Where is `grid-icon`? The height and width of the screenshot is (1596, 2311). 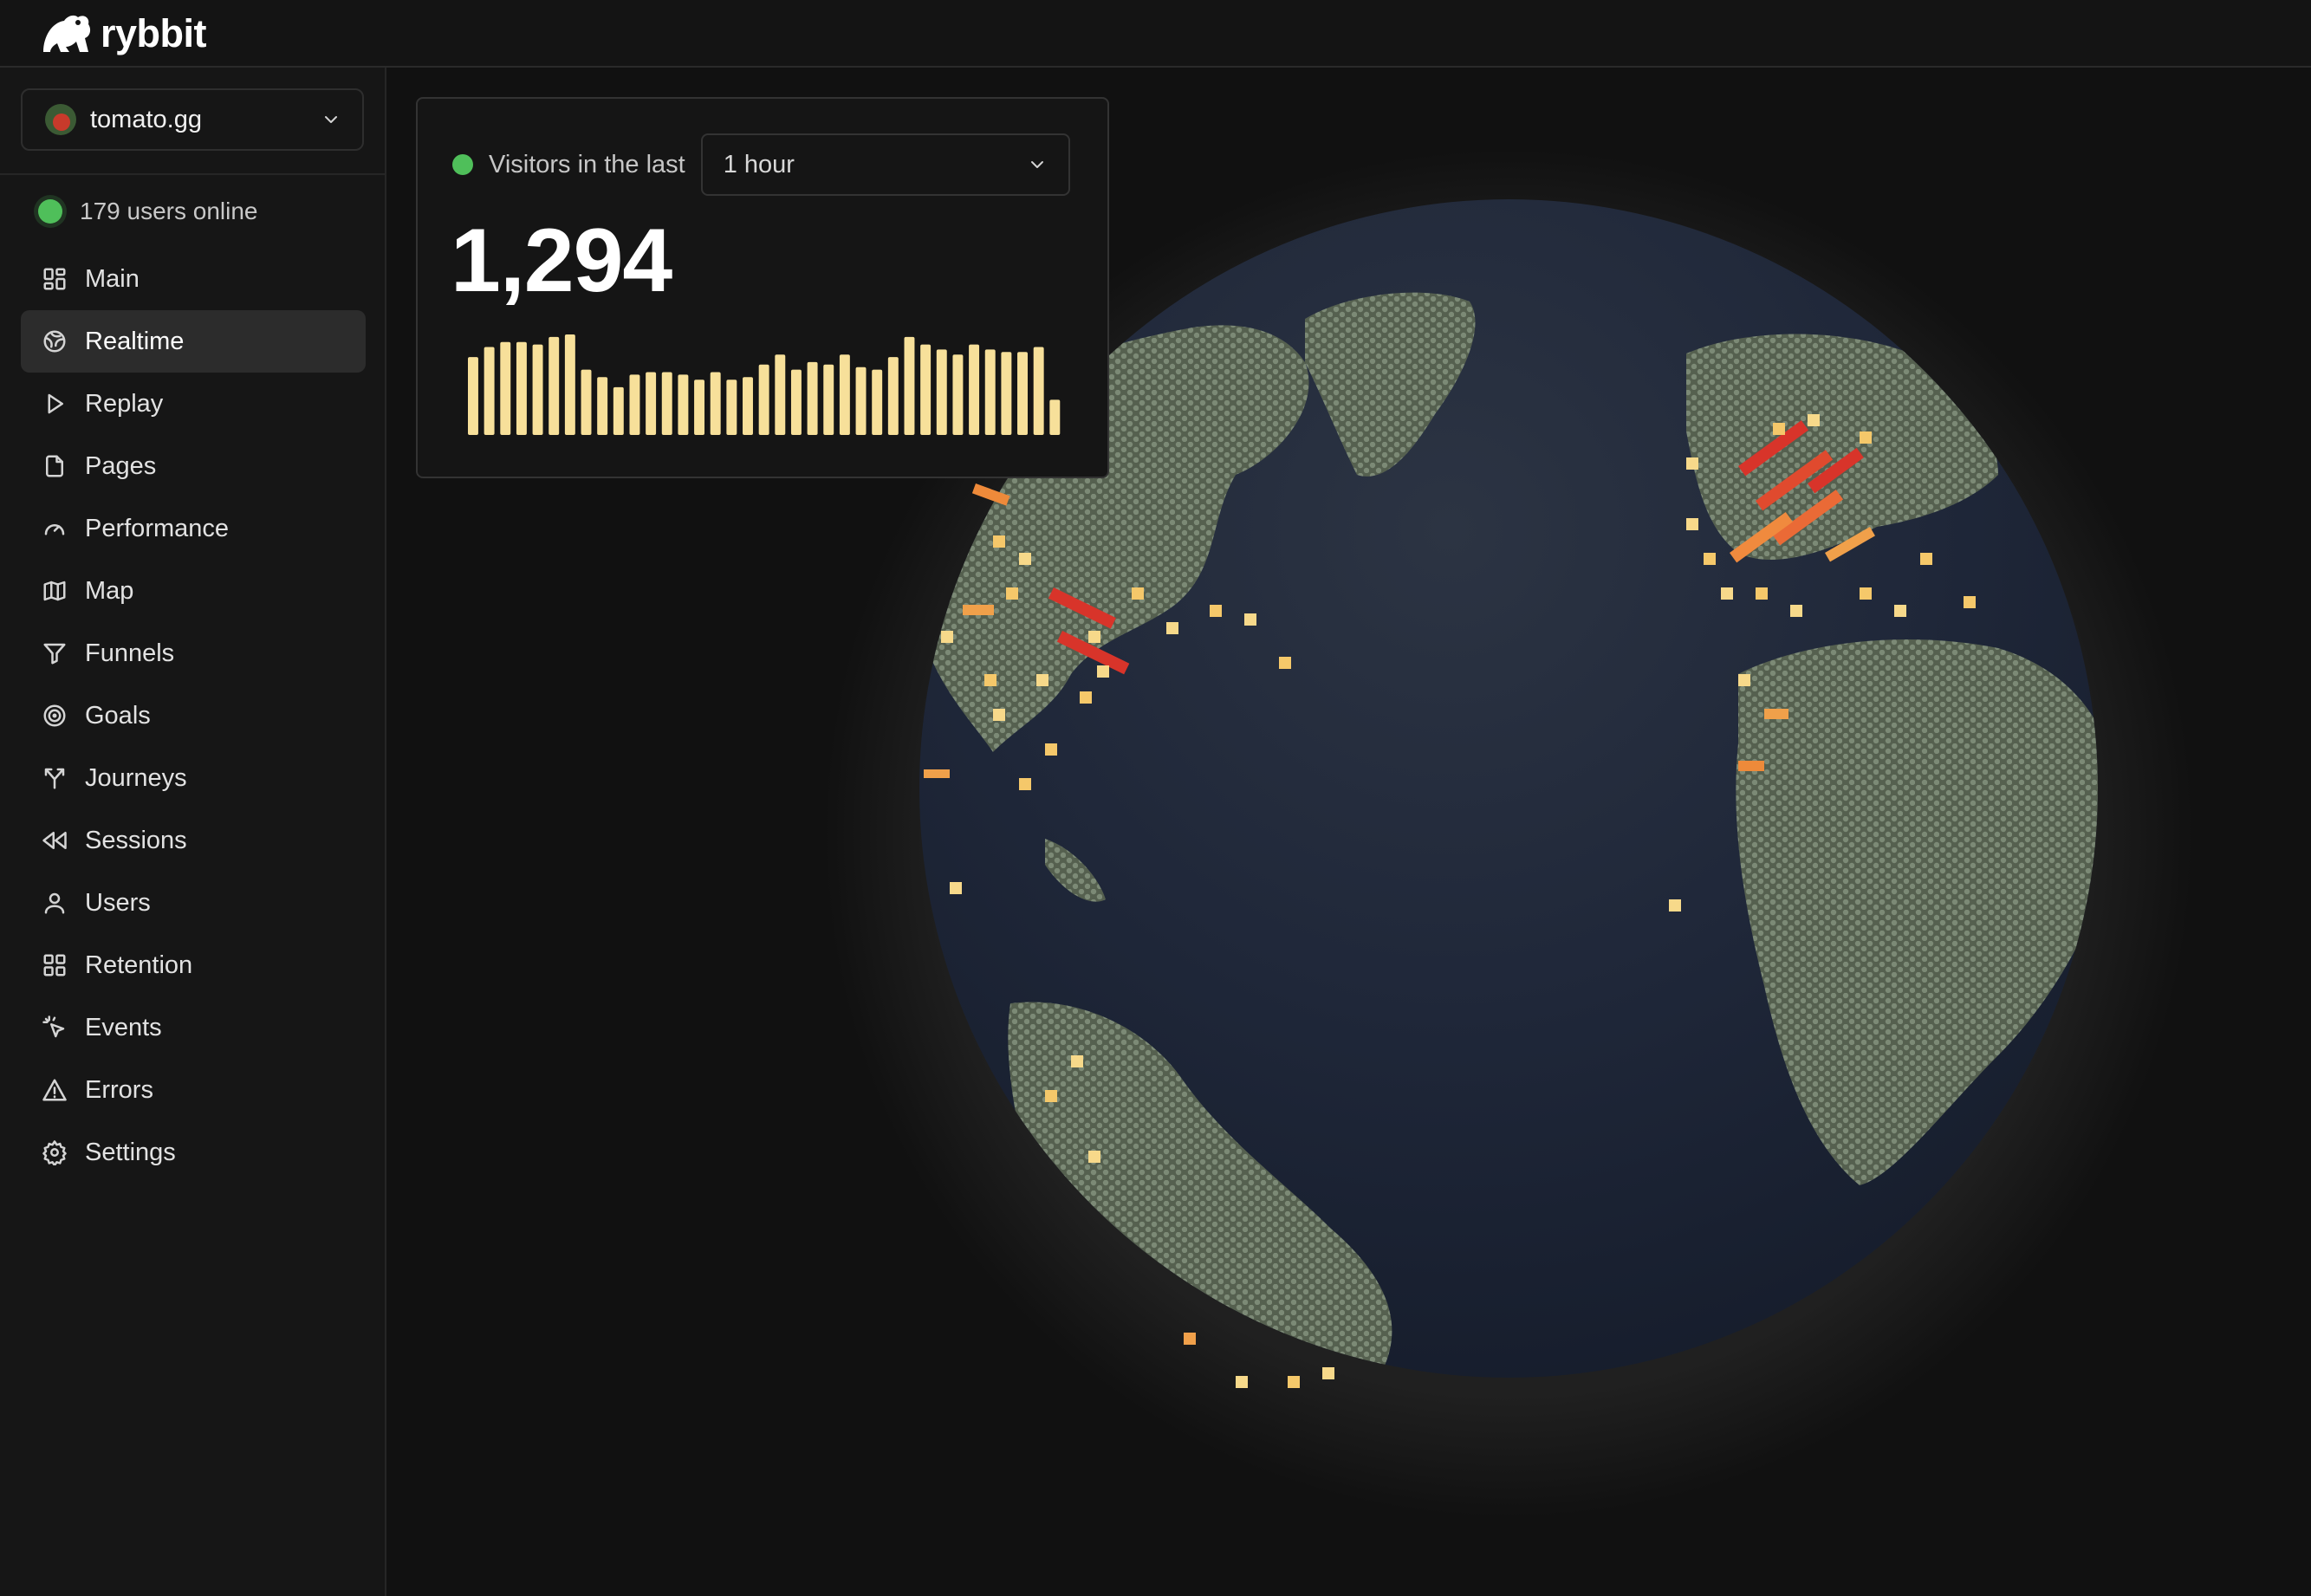
grid-icon is located at coordinates (54, 965).